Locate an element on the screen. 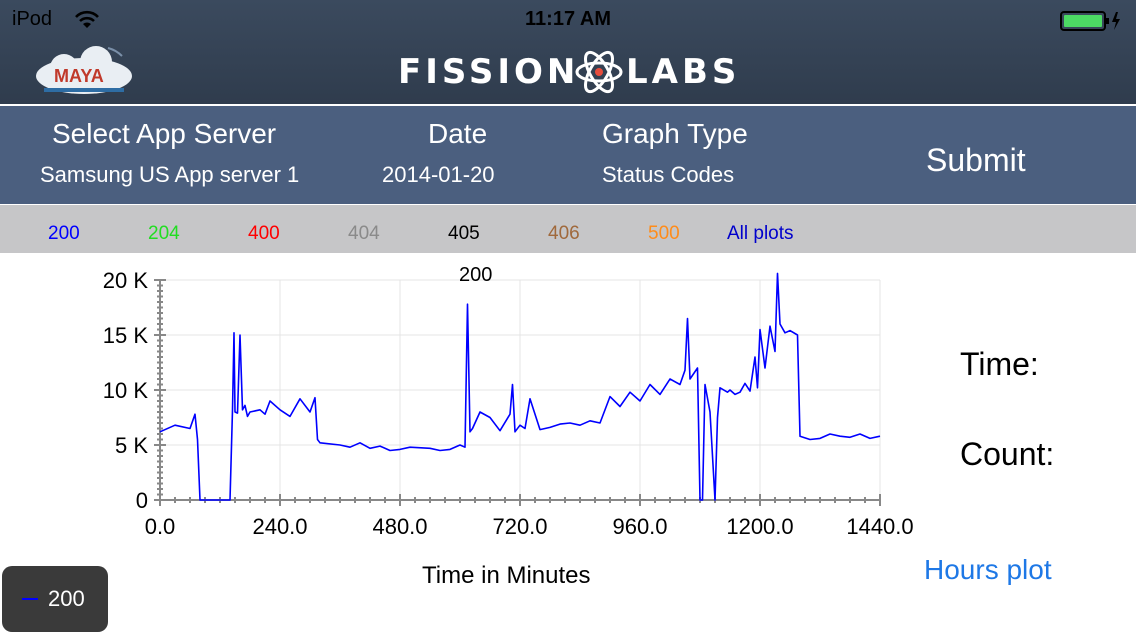  y-tick-label: 20 K is located at coordinates (126, 280).